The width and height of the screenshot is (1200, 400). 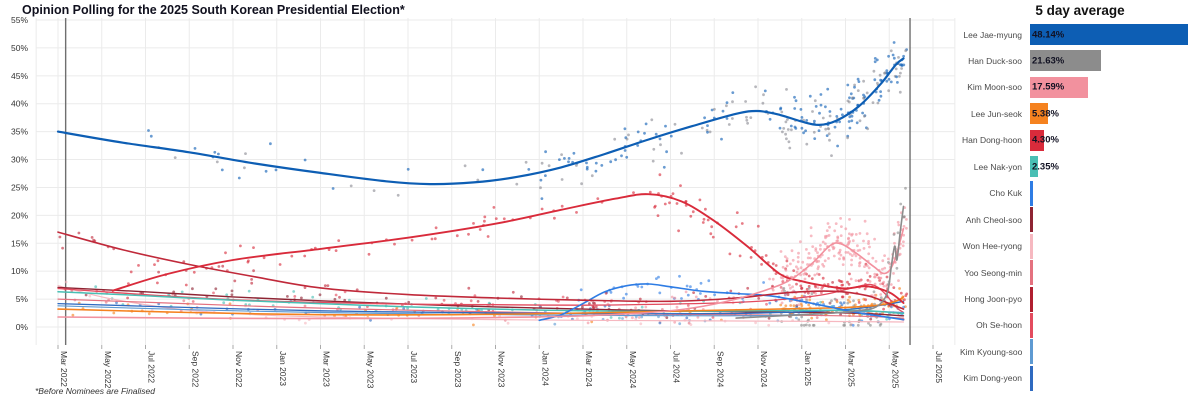 I want to click on legend-row-anh-cheol-soo: Anh Cheol-soo, so click(x=1080, y=219).